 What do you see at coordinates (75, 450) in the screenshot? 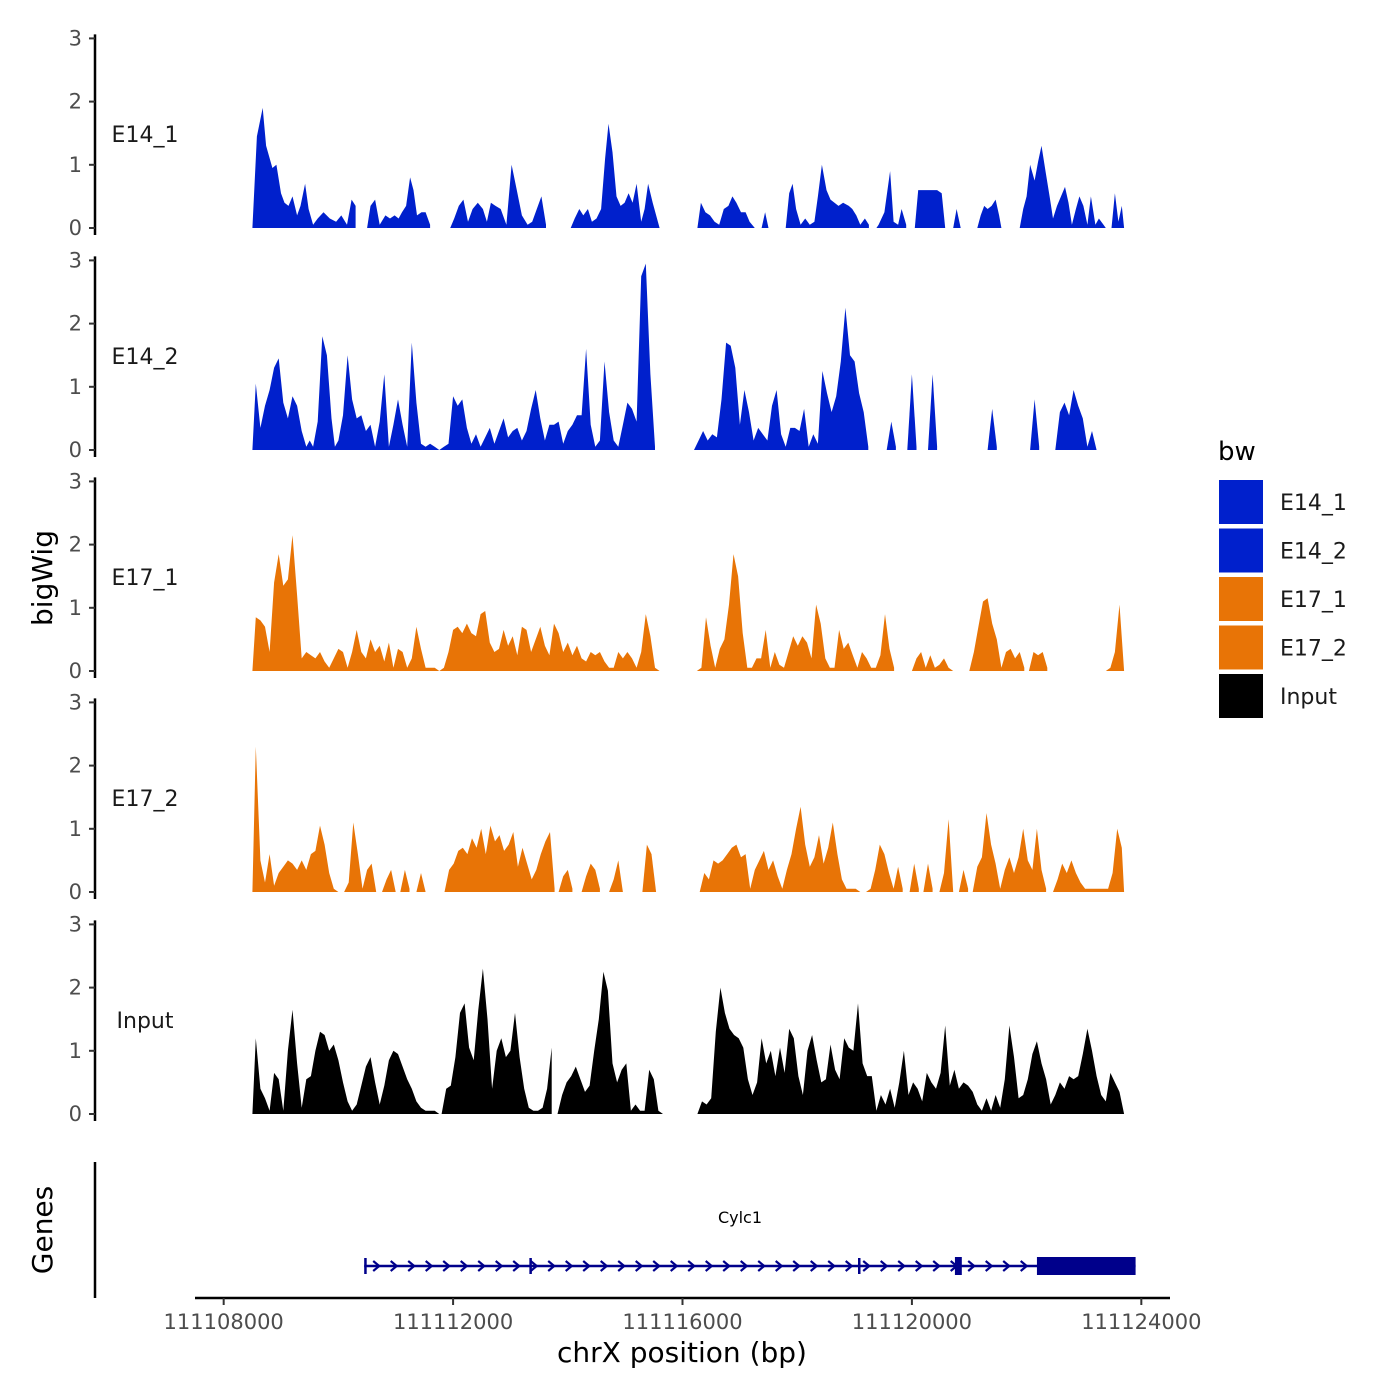
I see `y-tick-label-E14_2-0: 0` at bounding box center [75, 450].